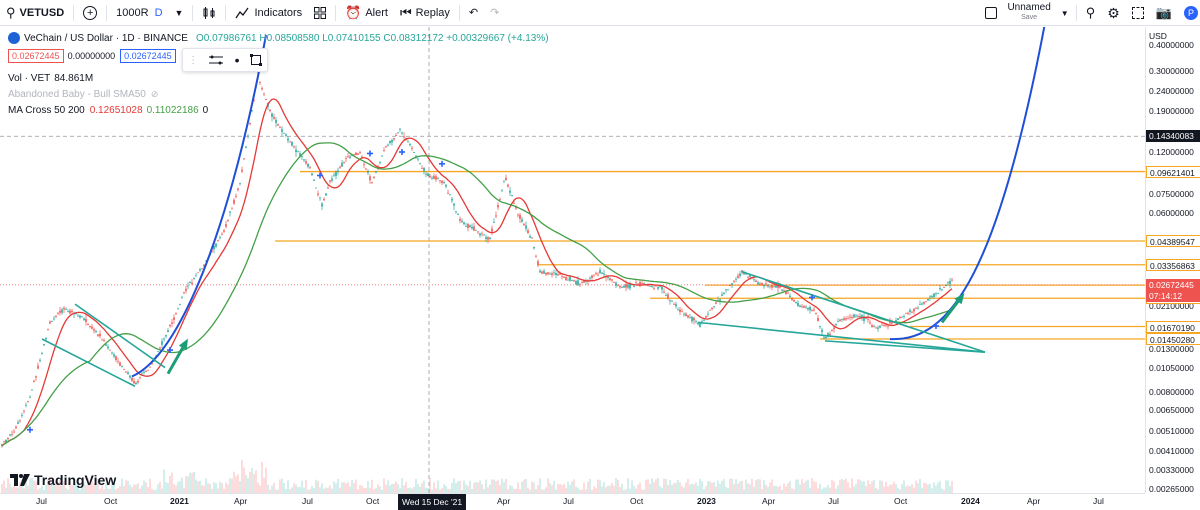  I want to click on point-icon: •, so click(237, 60).